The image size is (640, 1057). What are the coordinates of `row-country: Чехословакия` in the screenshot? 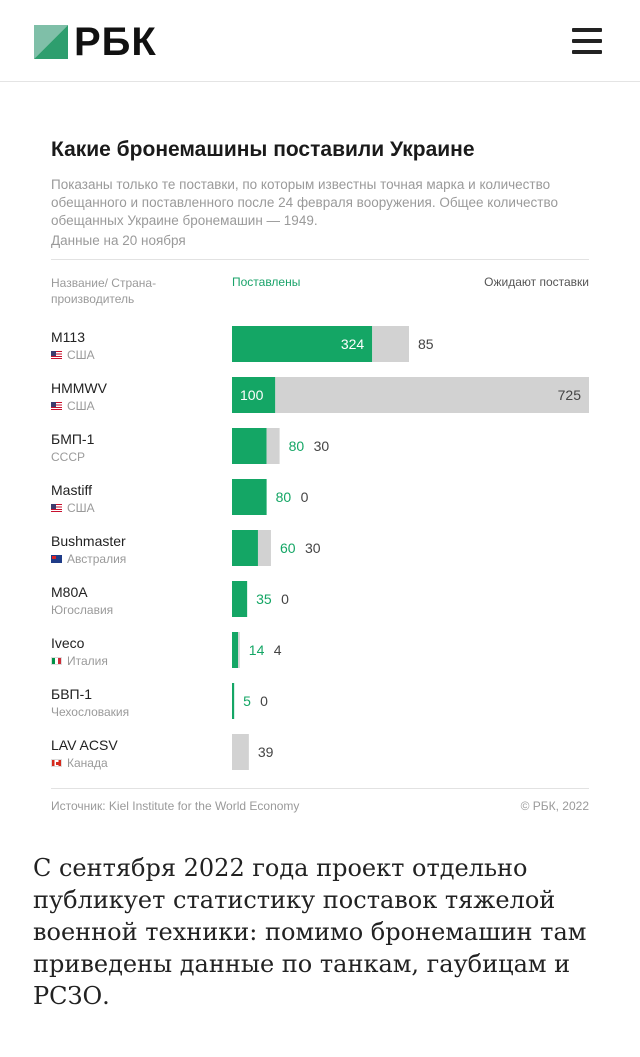 It's located at (90, 712).